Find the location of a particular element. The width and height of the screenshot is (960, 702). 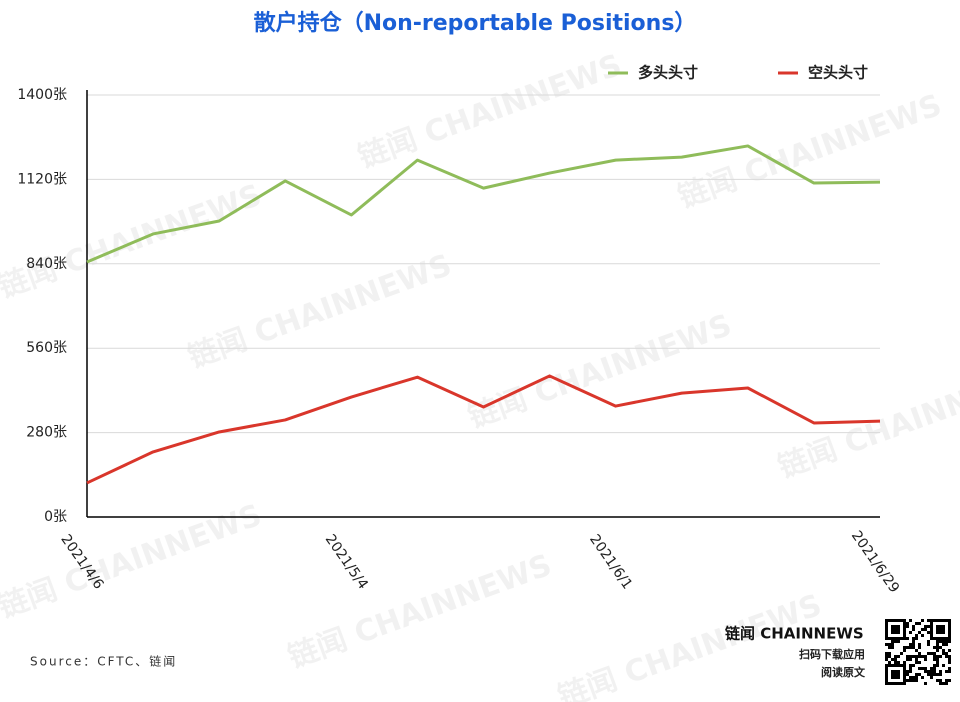

y-tick-label: 0张 is located at coordinates (55, 517).